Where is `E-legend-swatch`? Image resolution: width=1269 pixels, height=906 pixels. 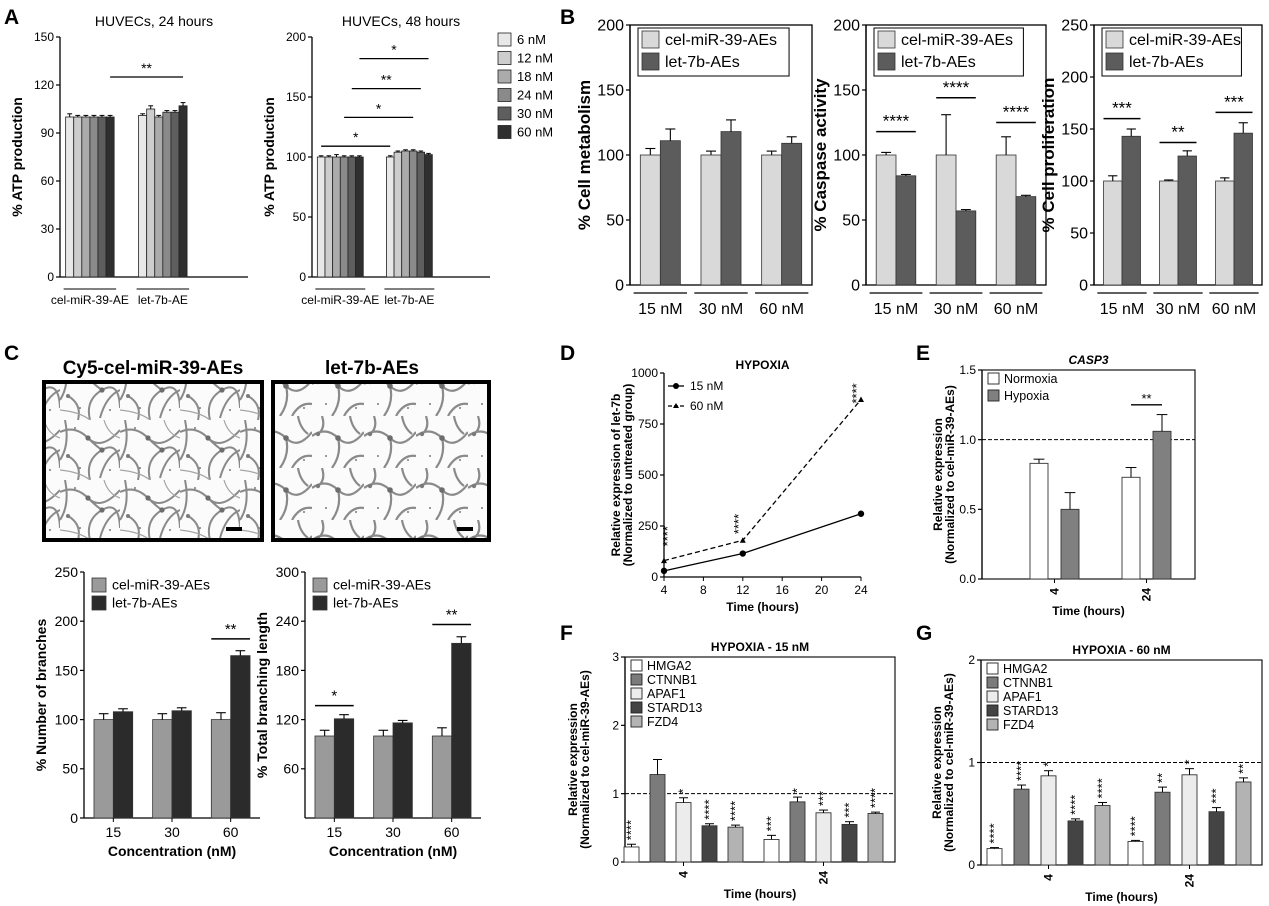
E-legend-swatch is located at coordinates (993, 395).